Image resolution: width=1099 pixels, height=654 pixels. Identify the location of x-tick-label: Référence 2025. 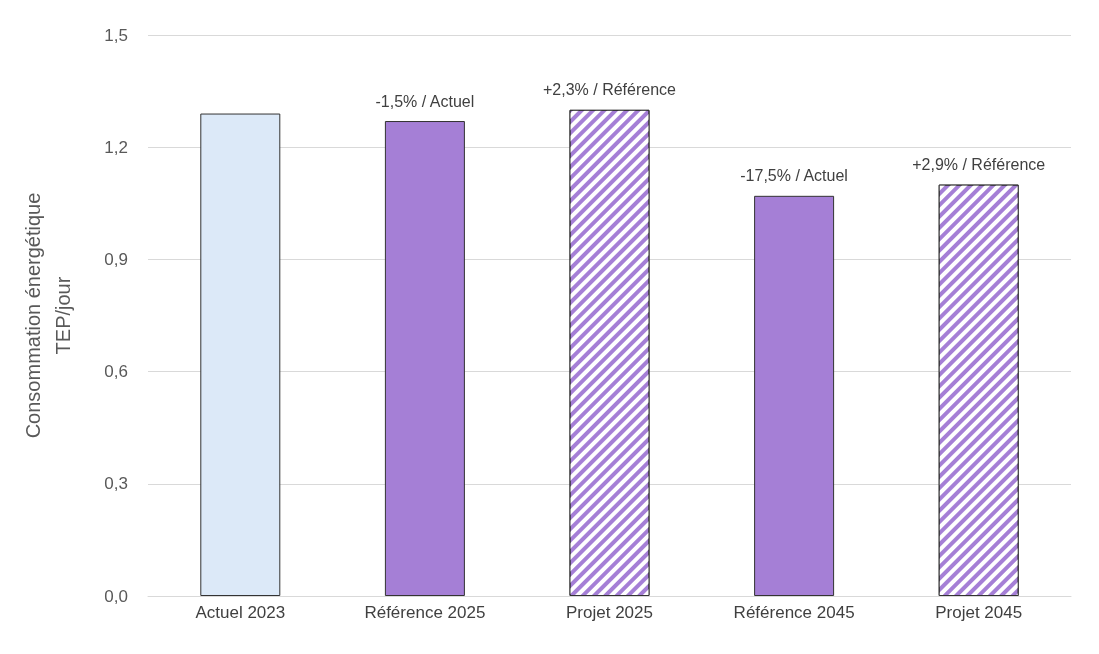
(425, 612).